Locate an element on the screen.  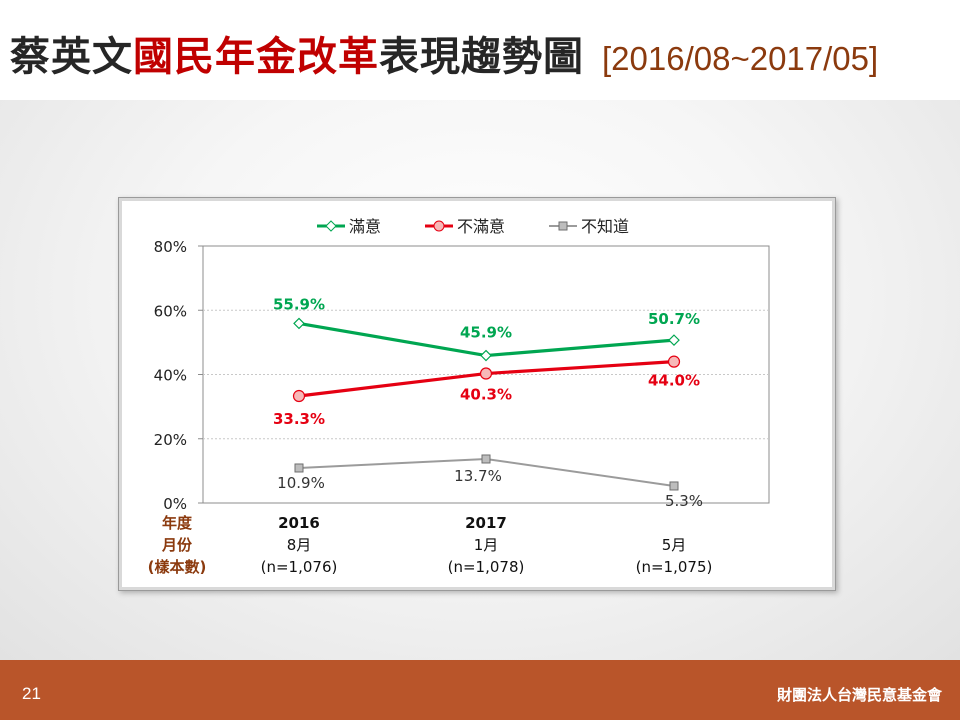
data-label-unknown: 13.7% is located at coordinates (478, 476).